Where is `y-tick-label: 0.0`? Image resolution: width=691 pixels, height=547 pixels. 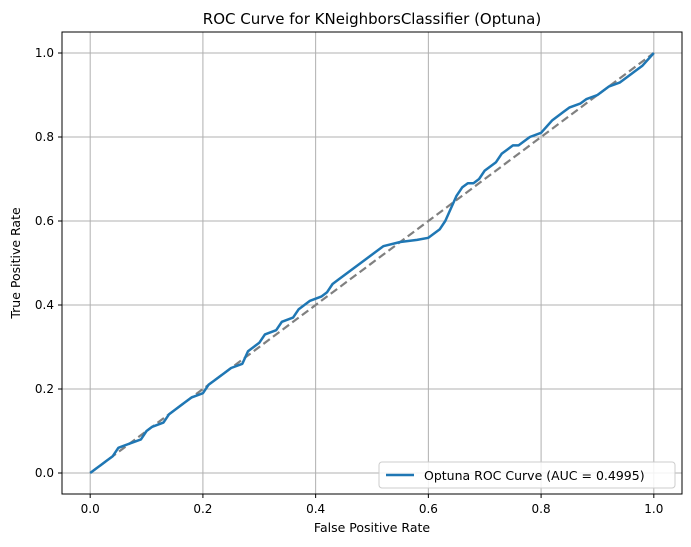 y-tick-label: 0.0 is located at coordinates (44, 473).